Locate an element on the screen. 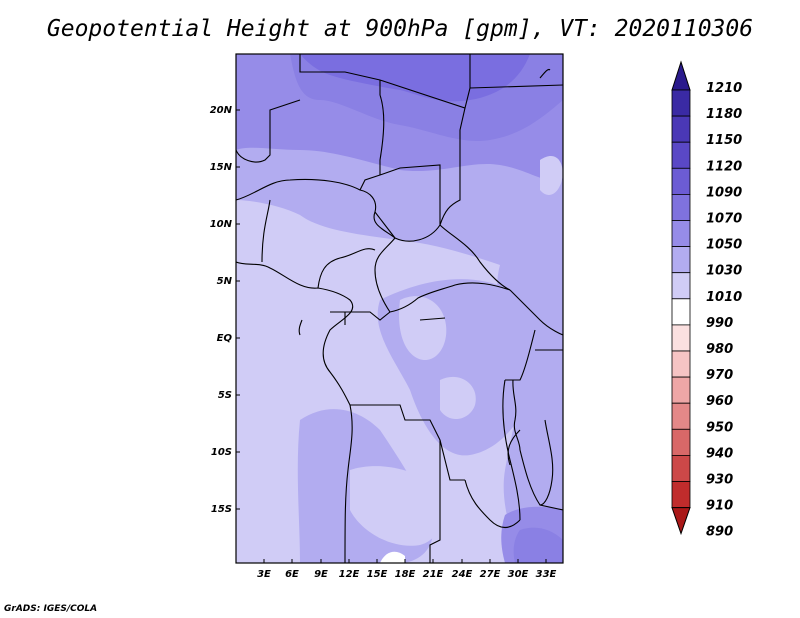  credit-label: GrADS: IGES/COLA is located at coordinates (51, 609).